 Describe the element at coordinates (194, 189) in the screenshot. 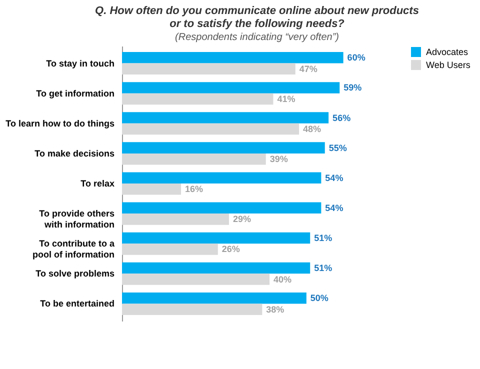

I see `data-label: 16%` at that location.